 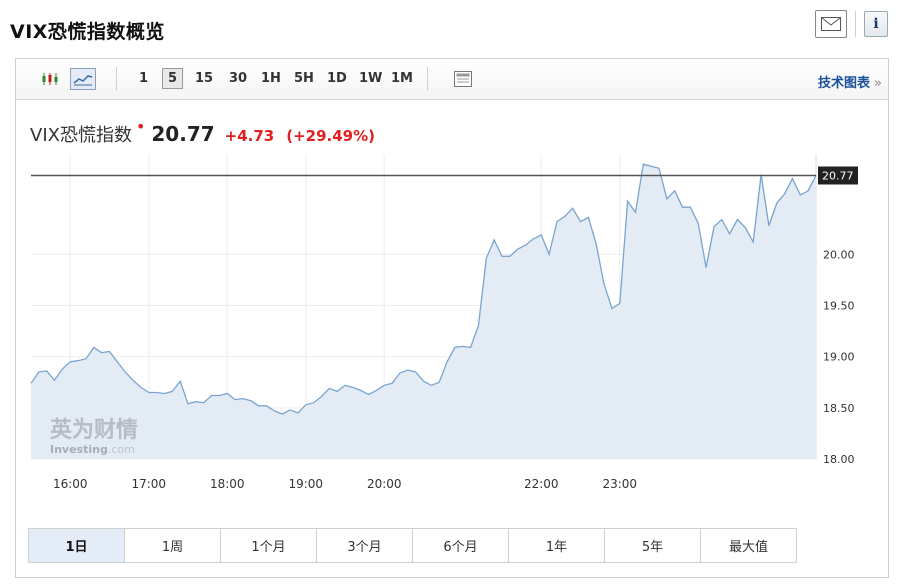 What do you see at coordinates (855, 24) in the screenshot?
I see `header-divider` at bounding box center [855, 24].